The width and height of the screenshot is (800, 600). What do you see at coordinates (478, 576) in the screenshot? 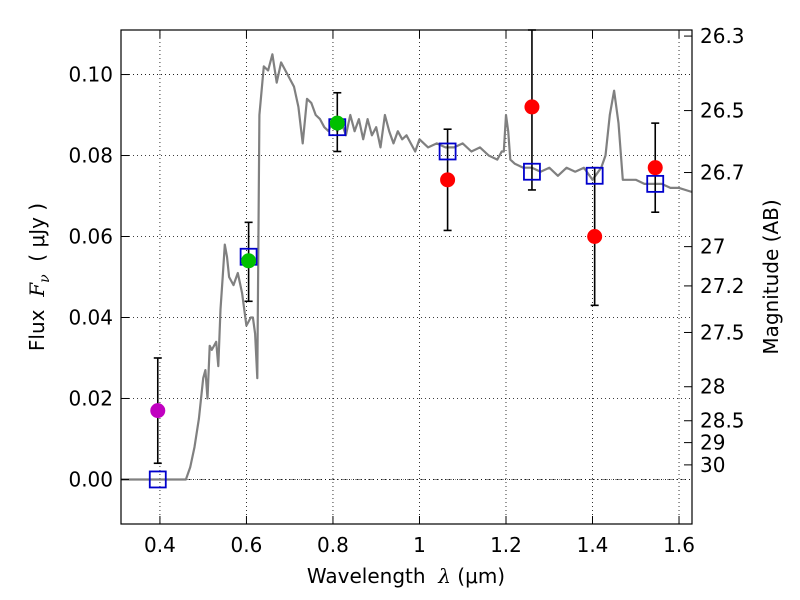
I see `x-axis-label-unit: (μm)` at bounding box center [478, 576].